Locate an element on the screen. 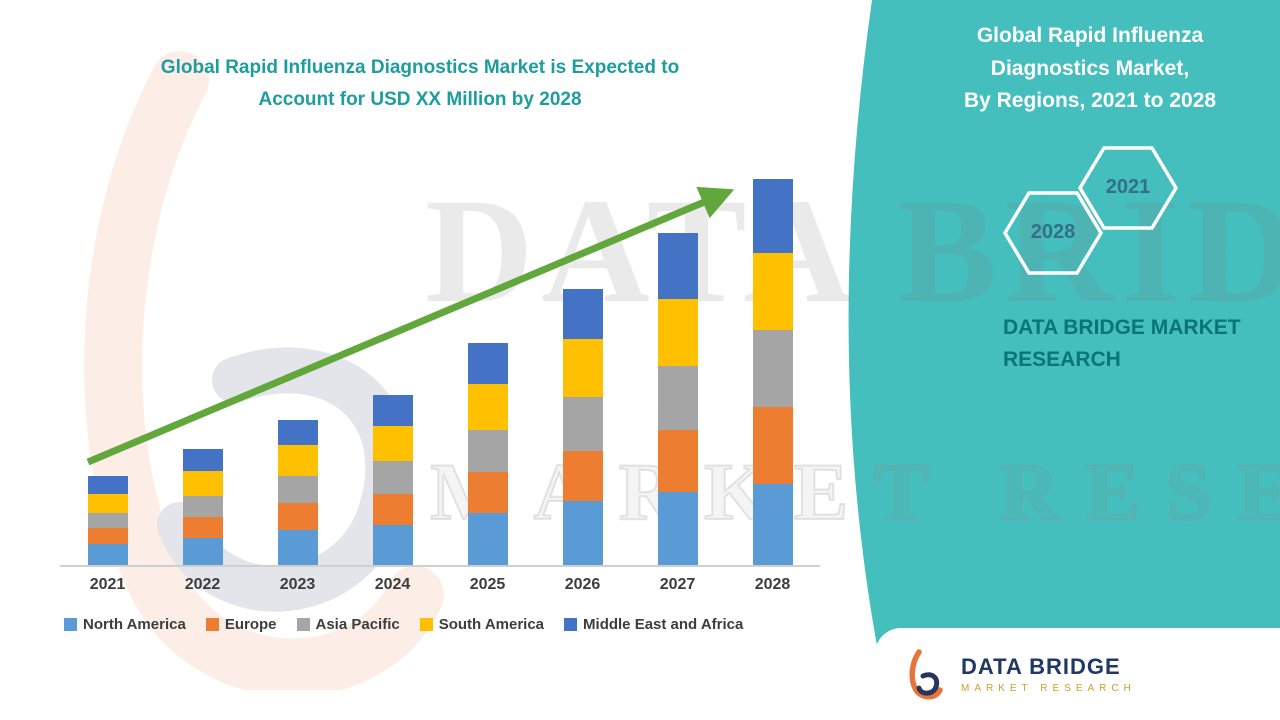  bar-segment-2025-middle-east-and-africa is located at coordinates (487, 363).